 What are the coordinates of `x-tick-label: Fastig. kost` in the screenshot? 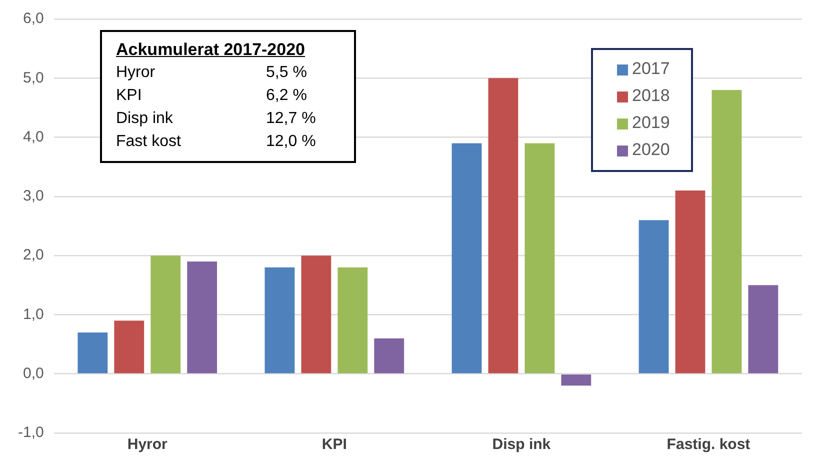 It's located at (708, 445).